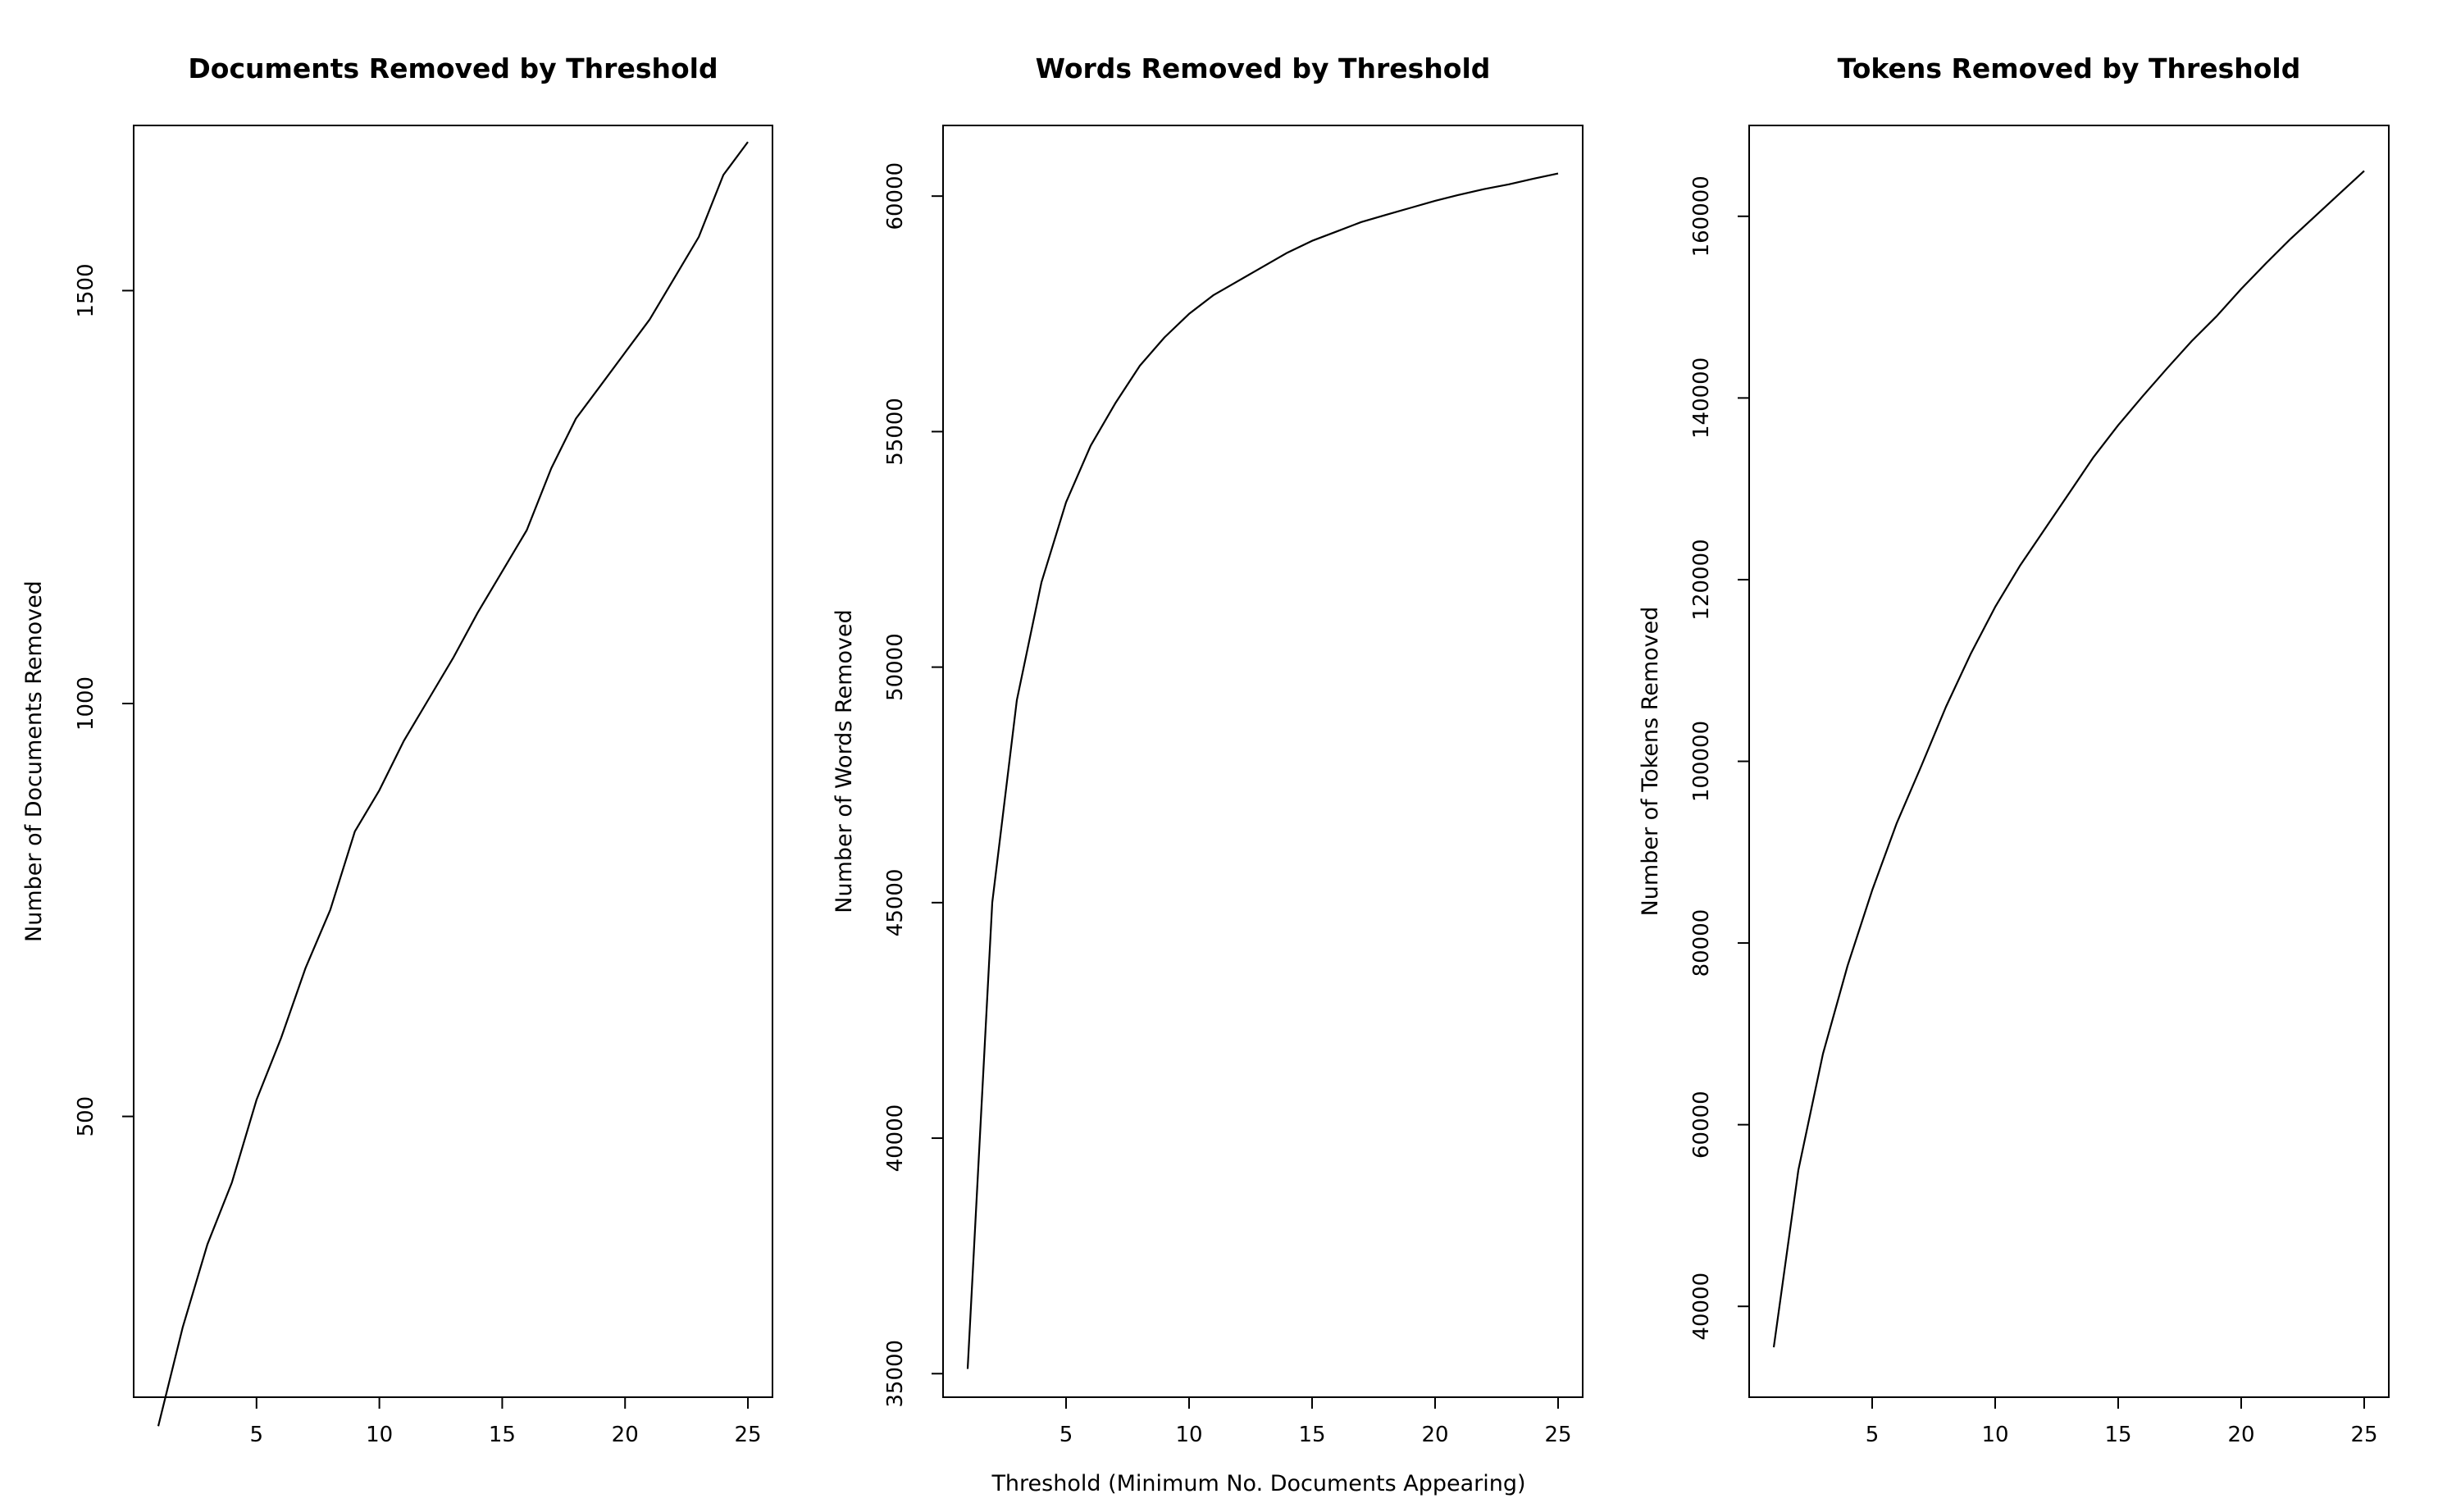 The image size is (2438, 1512). I want to click on y-tick-label: 50000, so click(895, 667).